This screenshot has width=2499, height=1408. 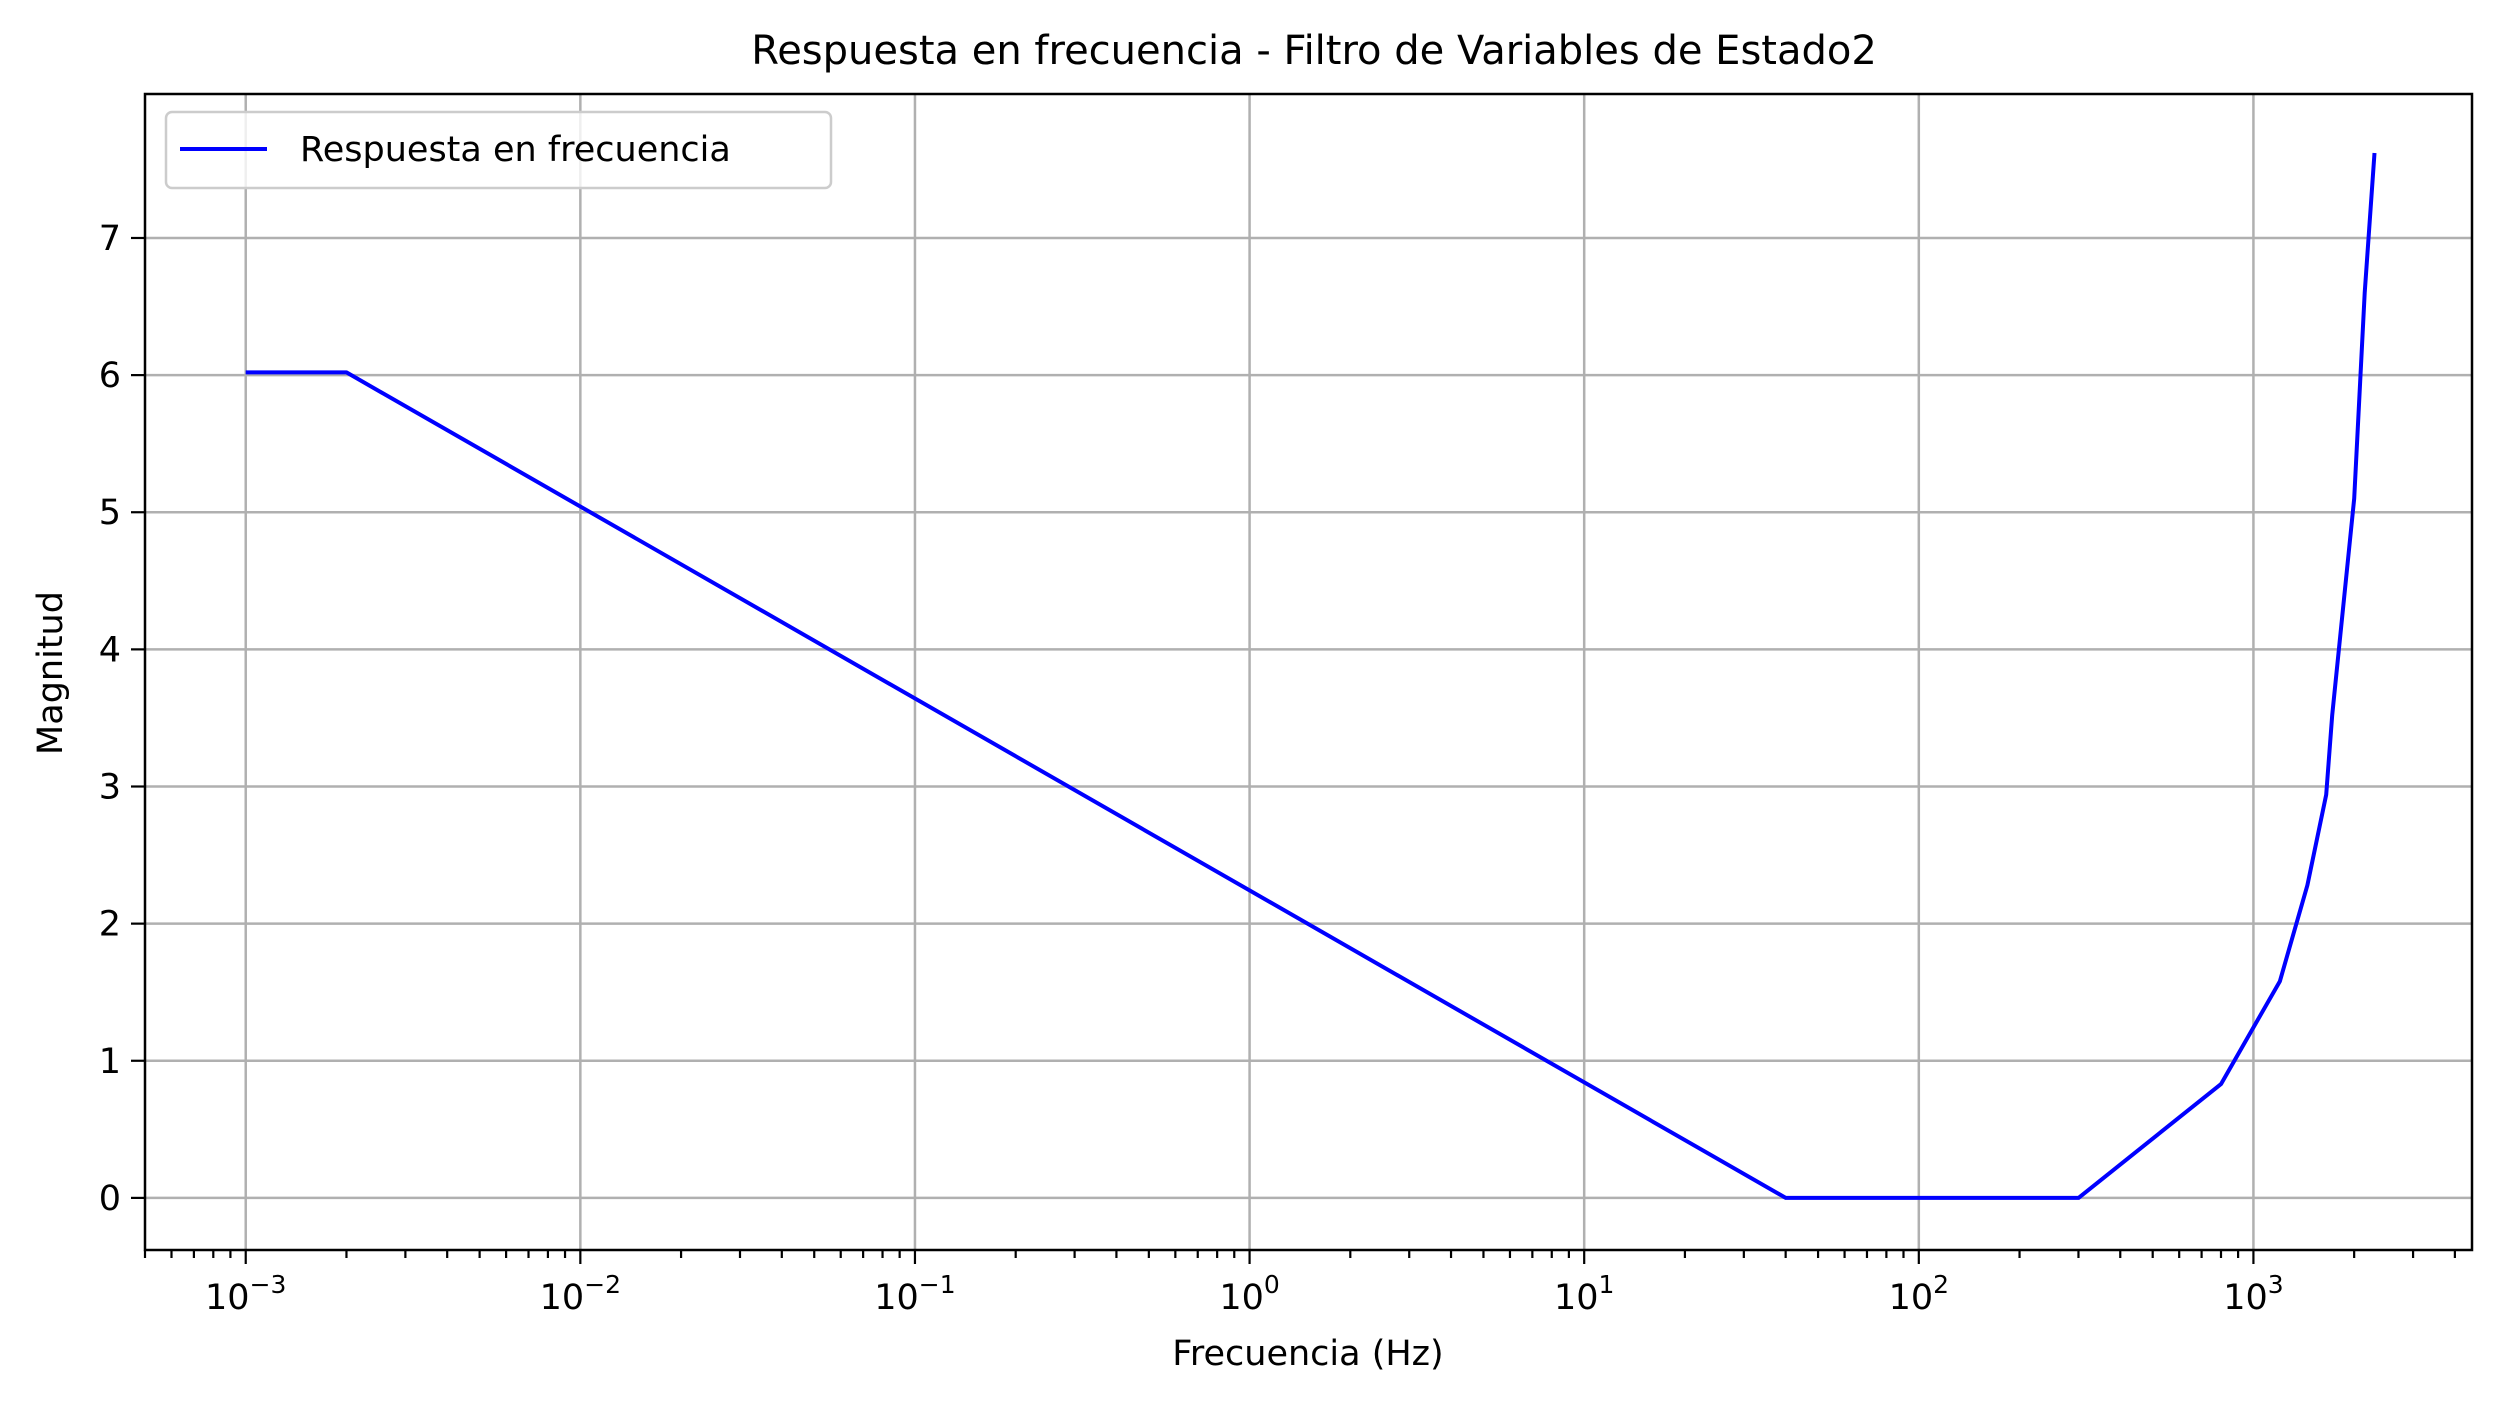 I want to click on legend-box, so click(x=498, y=150).